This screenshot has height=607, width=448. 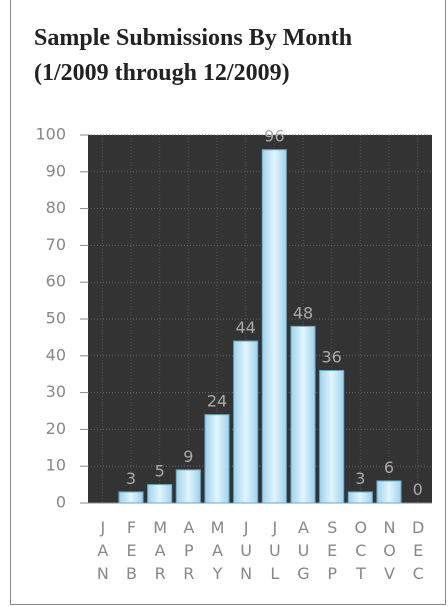 I want to click on x-tick-label: JUL, so click(x=275, y=552).